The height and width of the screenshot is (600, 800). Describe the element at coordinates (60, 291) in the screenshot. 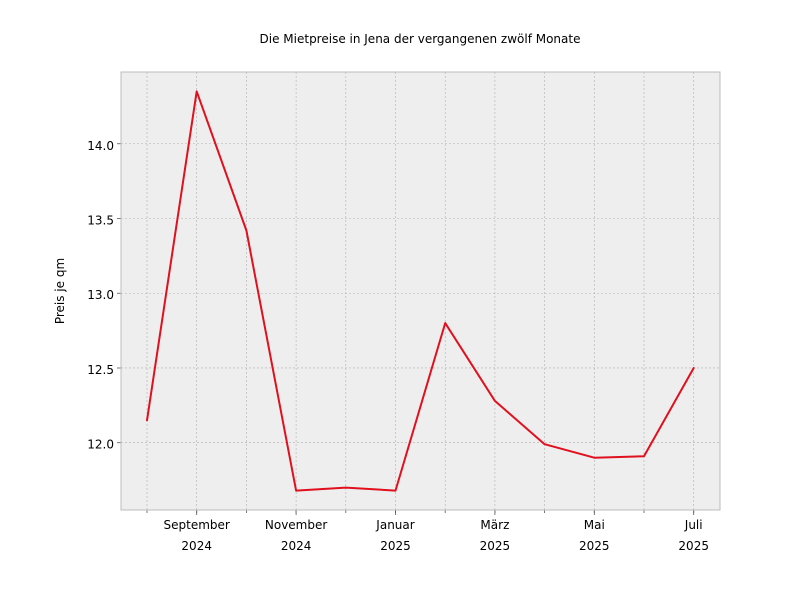

I see `y-axis-label: Preis je qm` at that location.